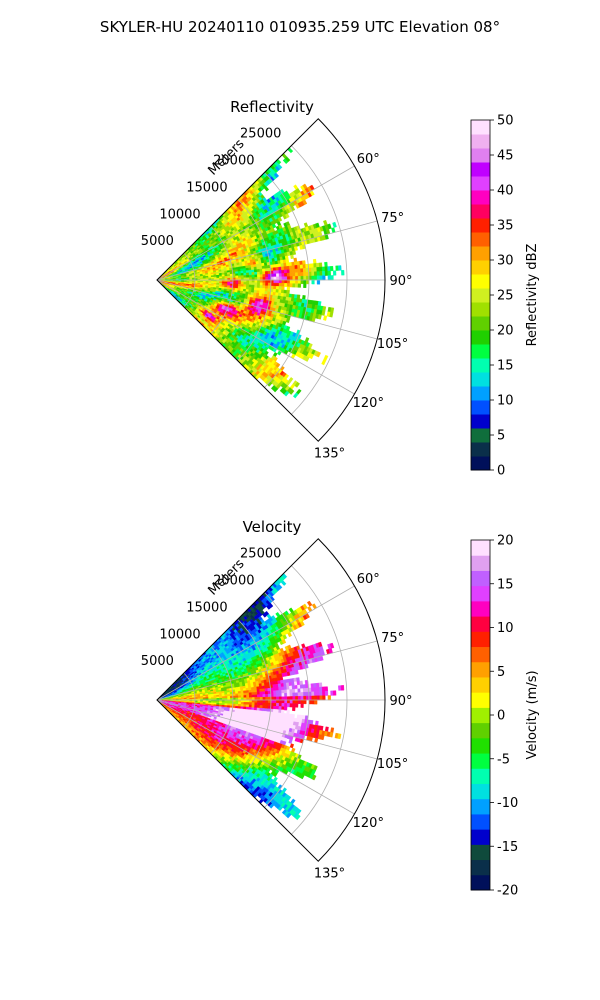 The width and height of the screenshot is (600, 1000). I want to click on colorbar-tick-label: 5, so click(501, 436).